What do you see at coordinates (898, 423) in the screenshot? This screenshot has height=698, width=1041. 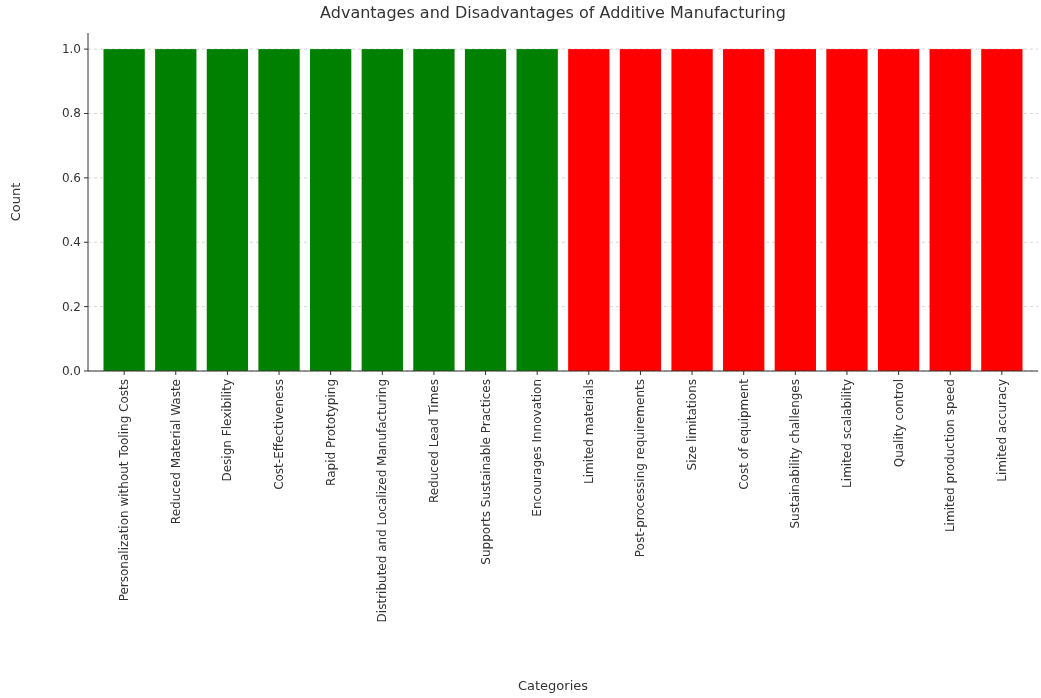 I see `x-tick-label: Quality control` at bounding box center [898, 423].